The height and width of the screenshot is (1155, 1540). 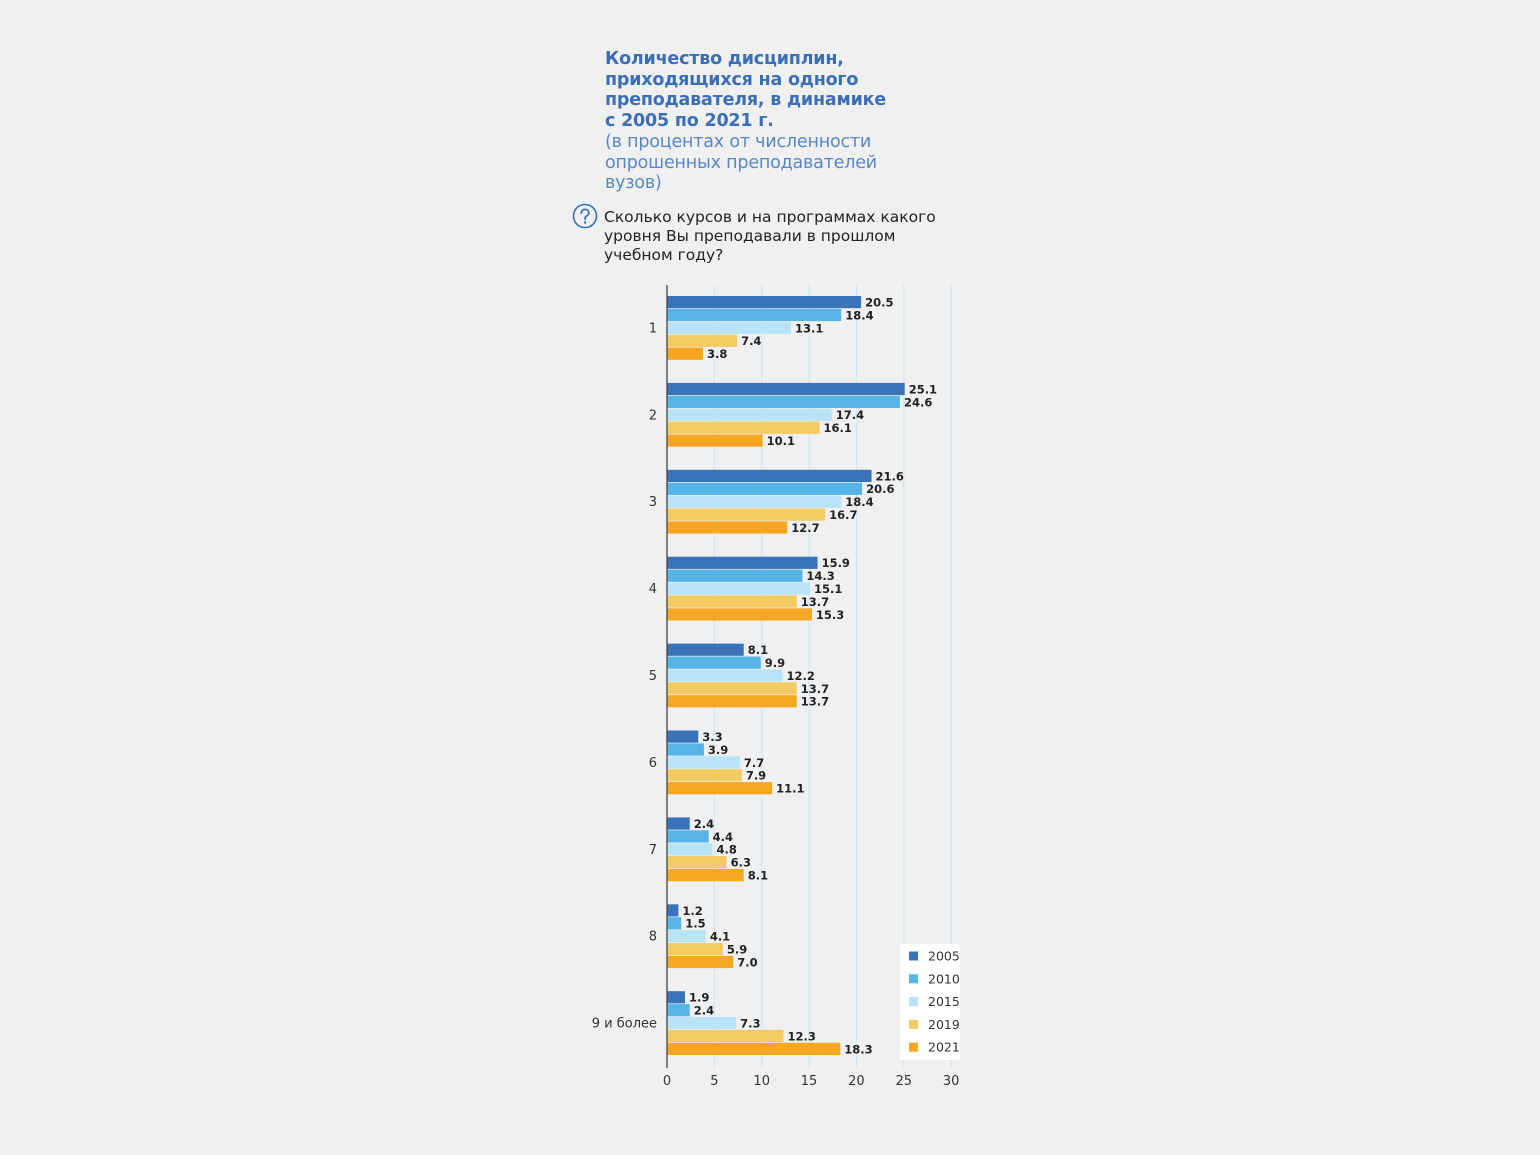 What do you see at coordinates (653, 937) in the screenshot?
I see `y-category-label: 8` at bounding box center [653, 937].